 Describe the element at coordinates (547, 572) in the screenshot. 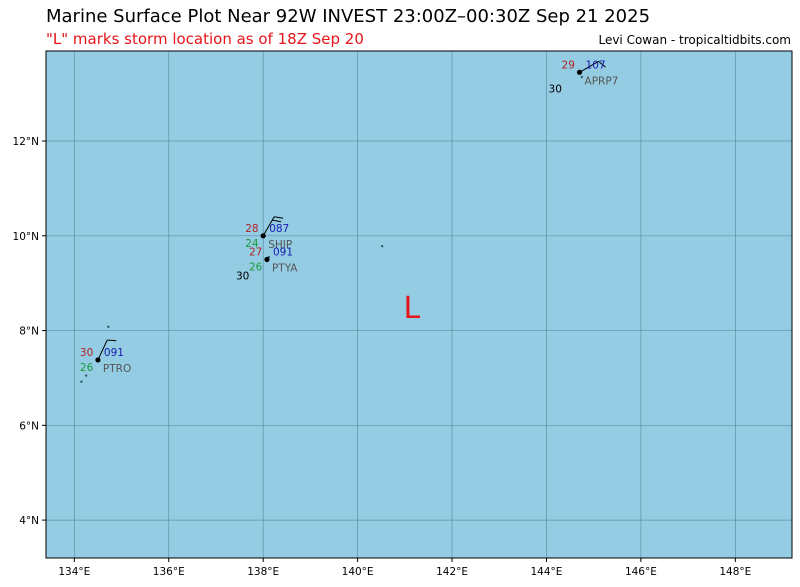

I see `lon-tick-label: 144°E` at that location.